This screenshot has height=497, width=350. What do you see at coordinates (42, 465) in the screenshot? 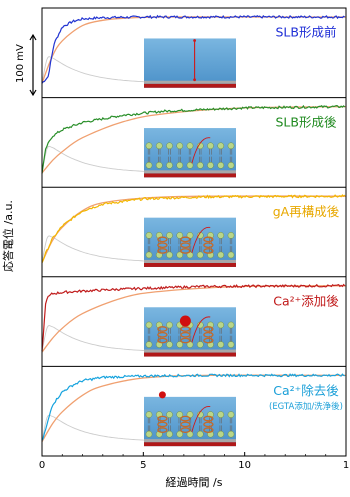
I see `x-tick-label: 0` at bounding box center [42, 465].